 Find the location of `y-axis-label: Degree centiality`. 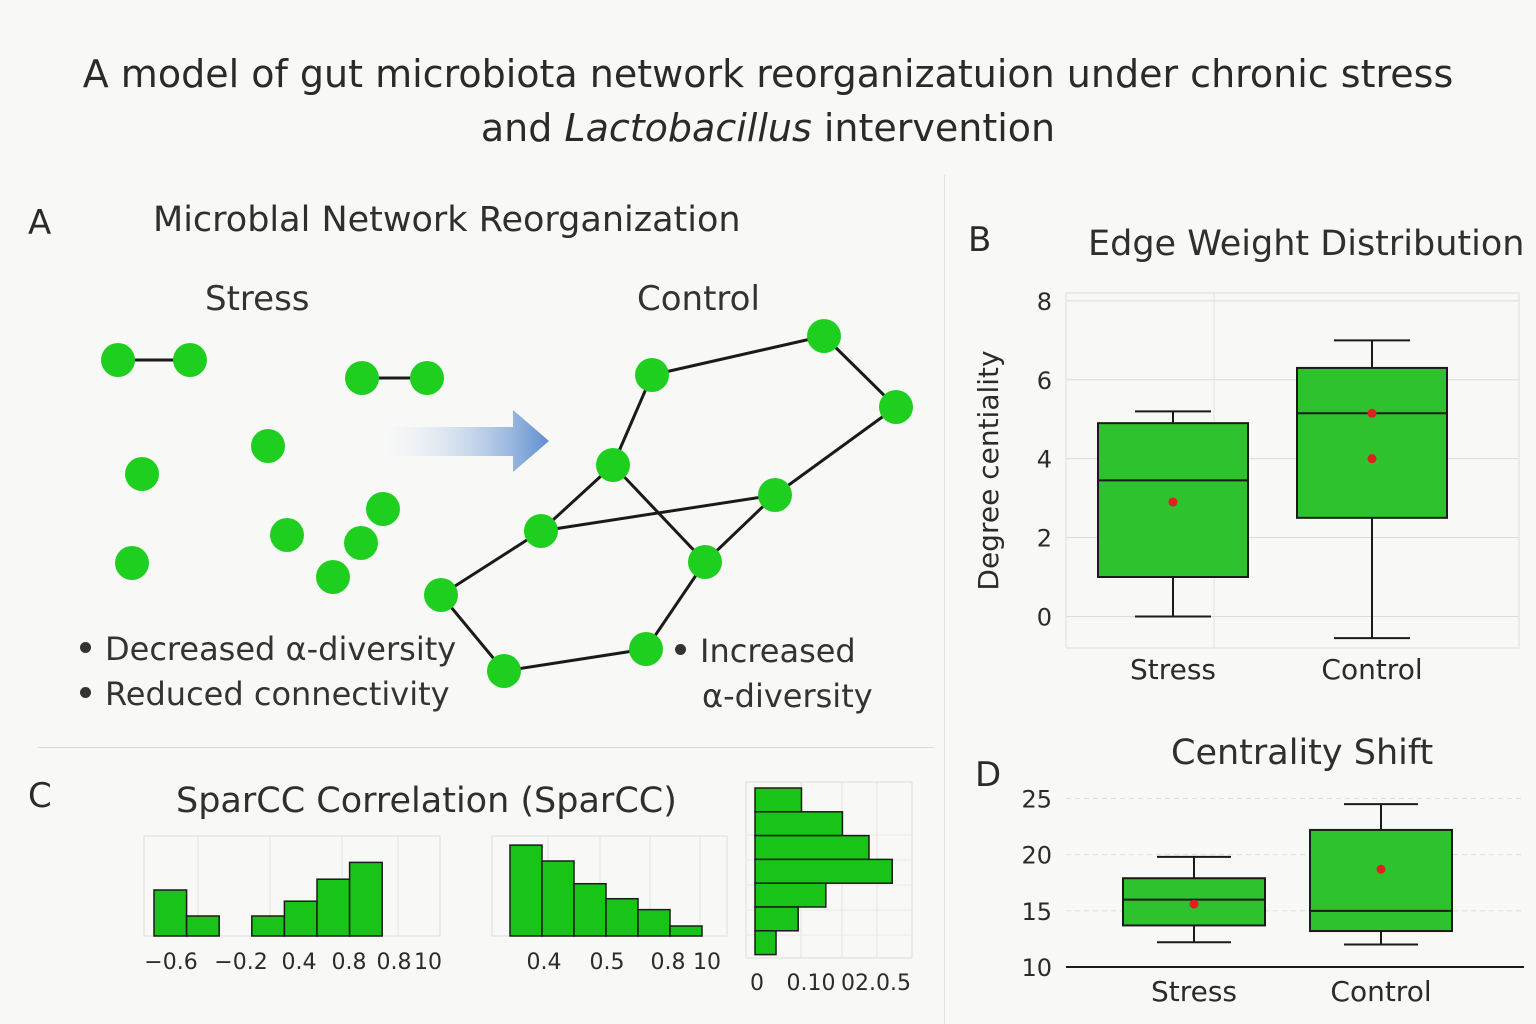

y-axis-label: Degree centiality is located at coordinates (988, 470).